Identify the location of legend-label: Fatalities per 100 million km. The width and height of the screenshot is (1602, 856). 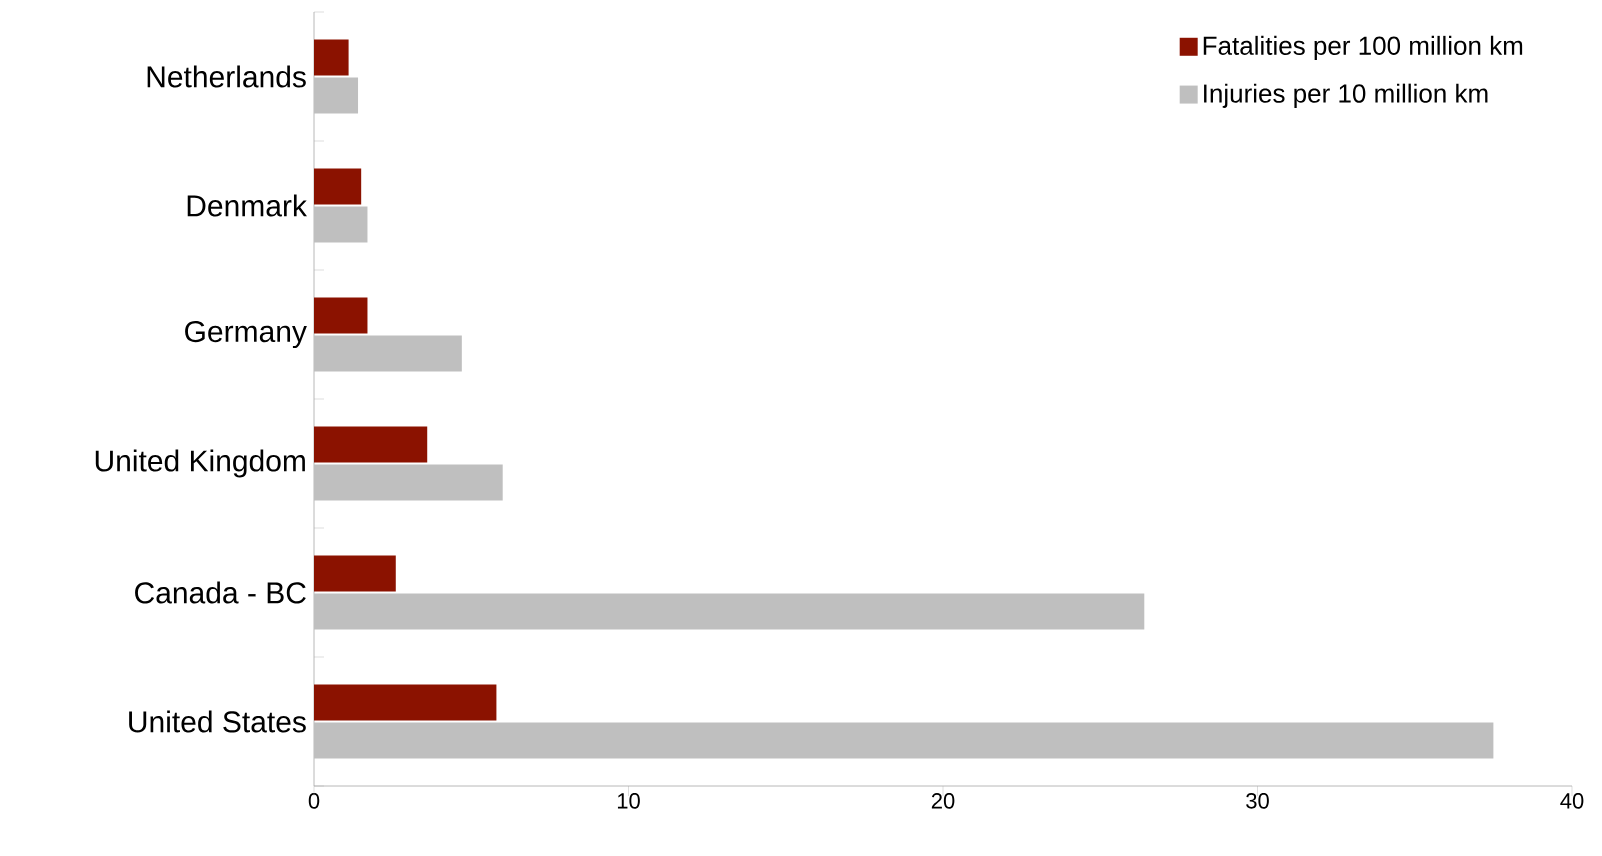
(1363, 48).